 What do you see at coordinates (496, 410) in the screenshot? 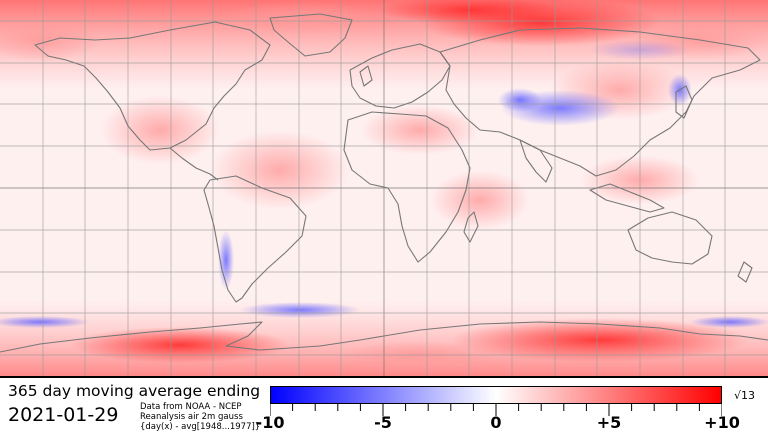
I see `colorbar-ticks` at bounding box center [496, 410].